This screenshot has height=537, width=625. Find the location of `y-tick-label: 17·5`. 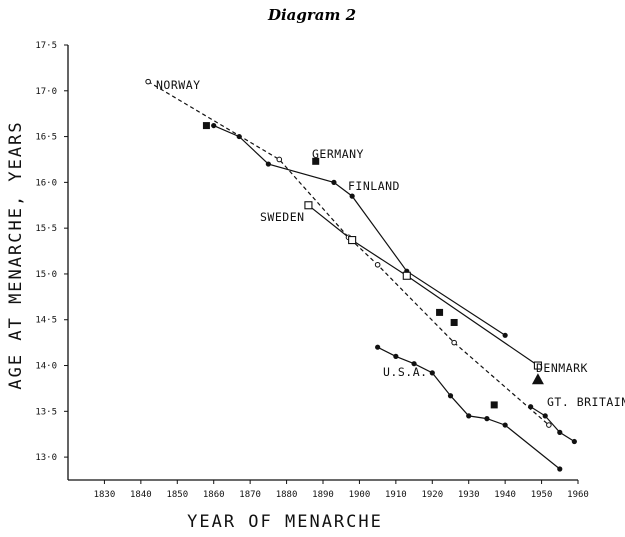

y-tick-label: 17·5 is located at coordinates (46, 46).